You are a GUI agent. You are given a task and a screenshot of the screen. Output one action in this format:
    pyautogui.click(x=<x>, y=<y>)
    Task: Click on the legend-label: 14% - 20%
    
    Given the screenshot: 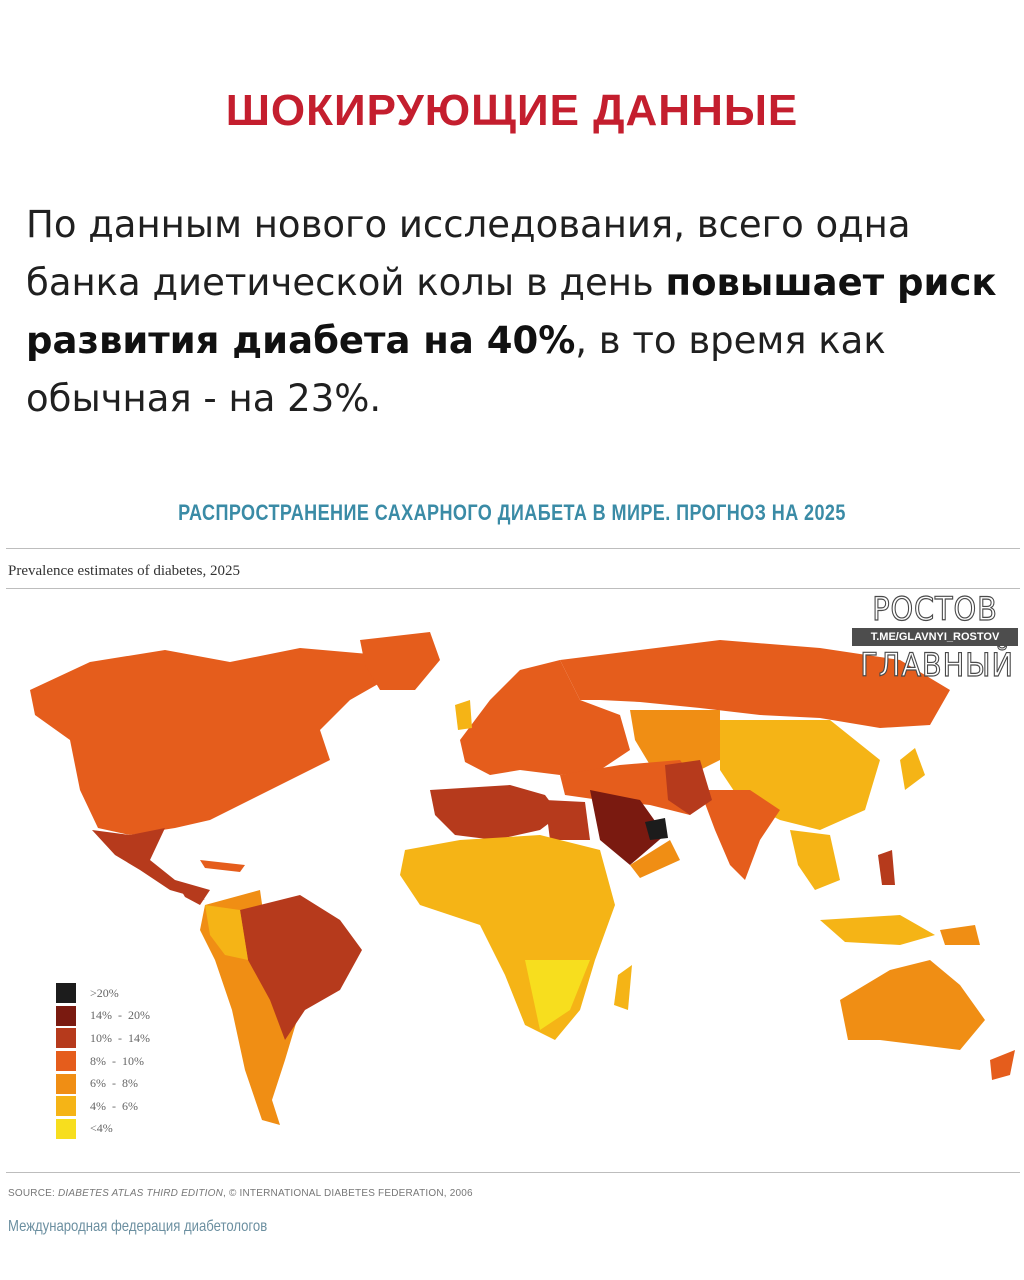 What is the action you would take?
    pyautogui.click(x=120, y=1015)
    